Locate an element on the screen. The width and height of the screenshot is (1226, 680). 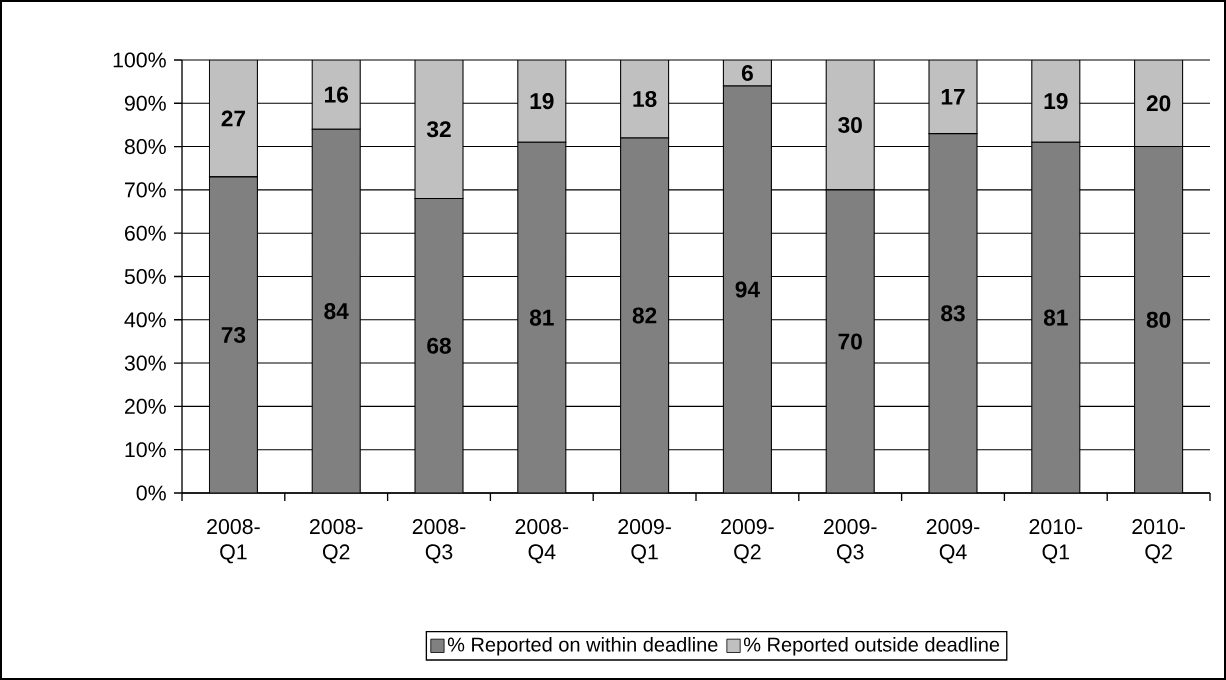
legend-label: % Reported outside deadline is located at coordinates (871, 646).